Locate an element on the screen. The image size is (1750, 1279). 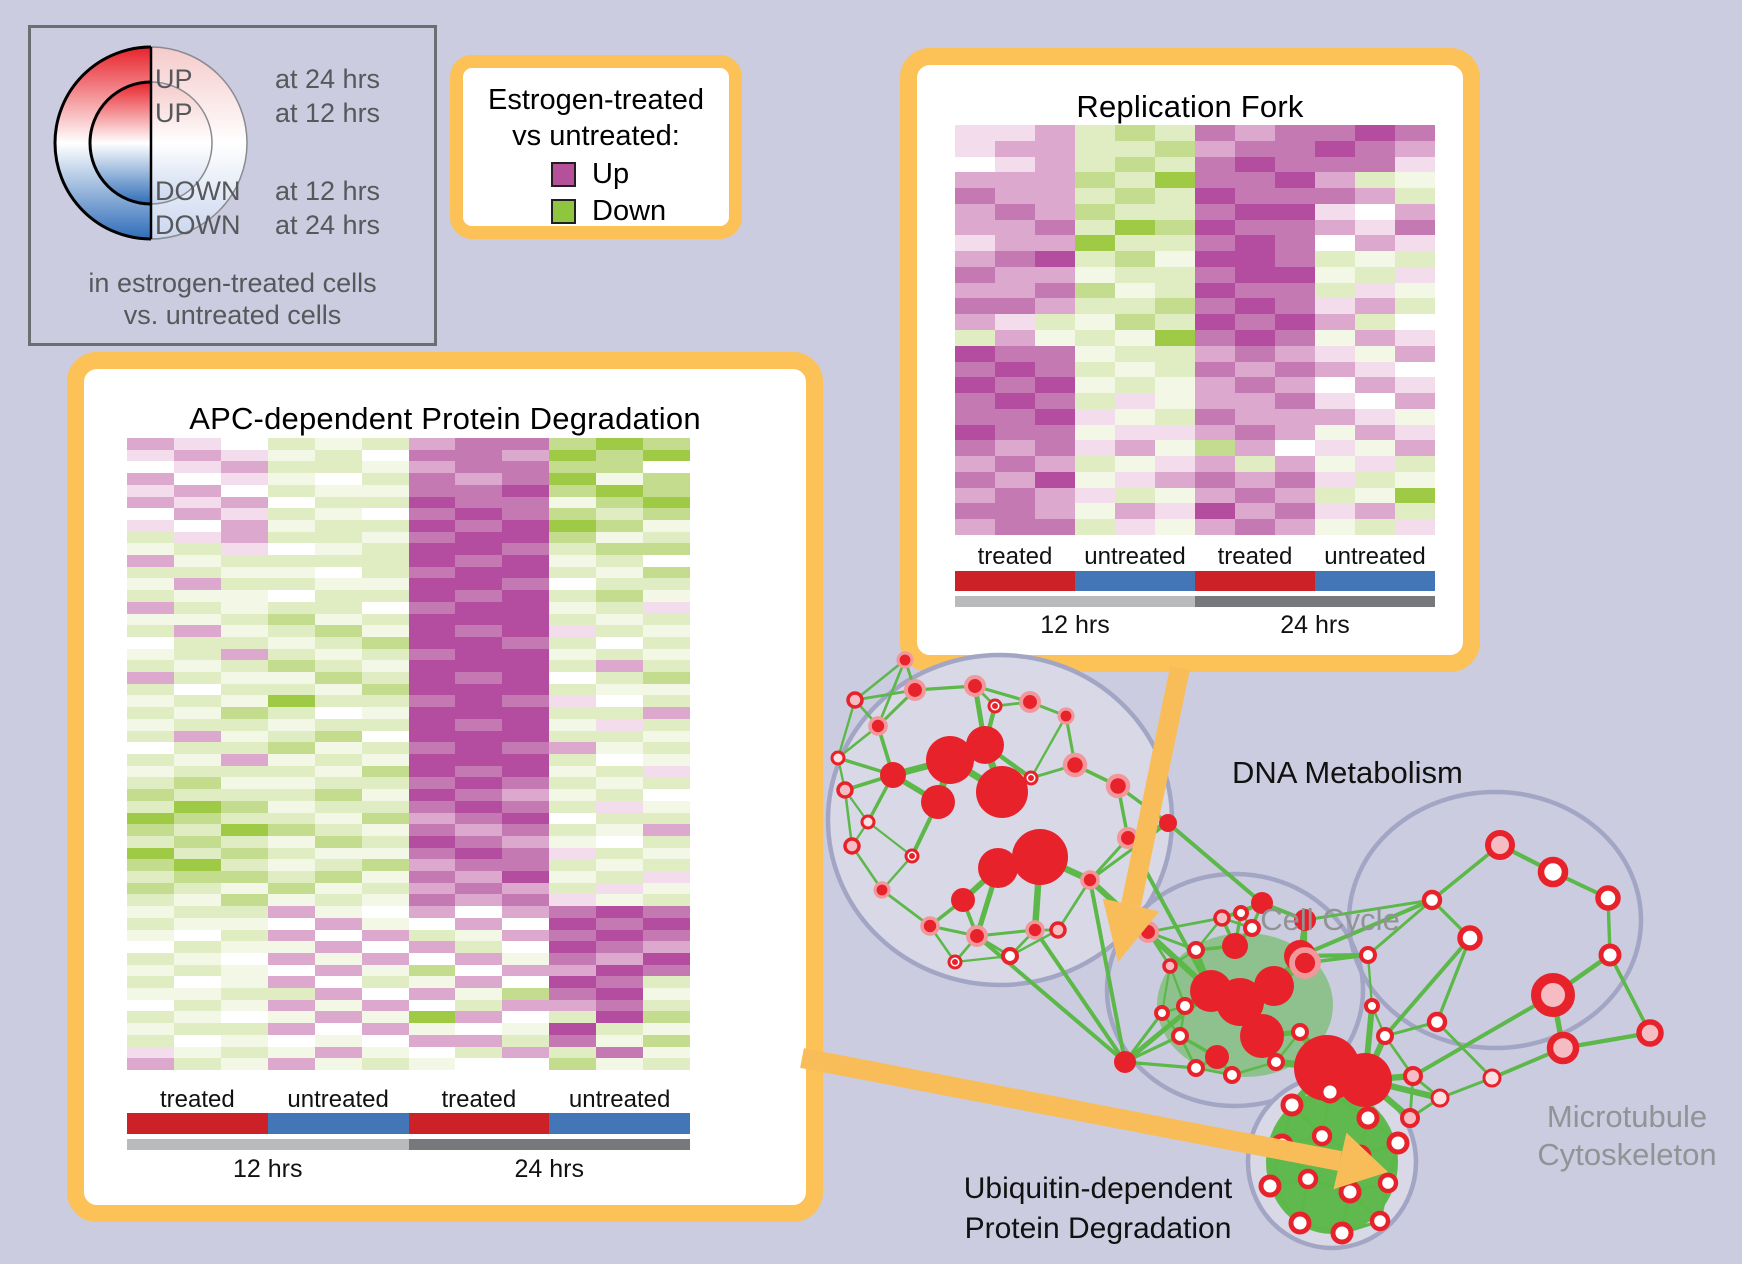
replication-time-labels: 12 hrs 24 hrs is located at coordinates (1195, 626).